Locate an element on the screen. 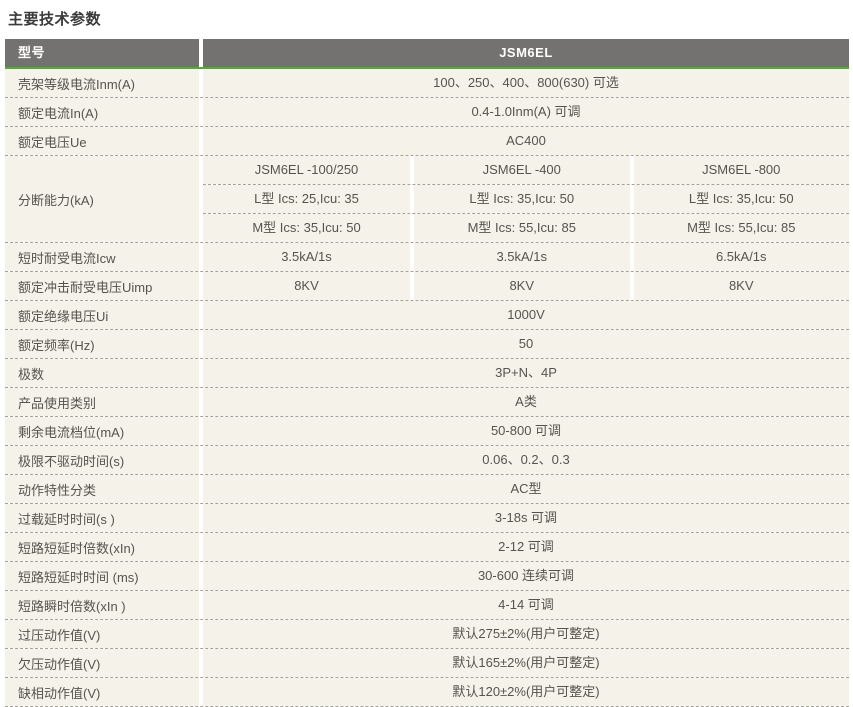 The height and width of the screenshot is (707, 853). table-row: 短路短延时时间 (ms) 30-600 连续可调 is located at coordinates (427, 576).